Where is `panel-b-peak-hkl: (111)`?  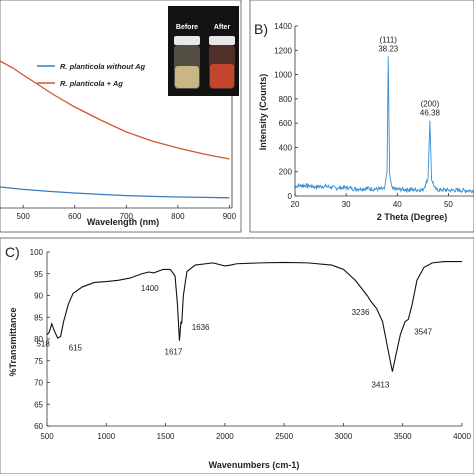
panel-b-peak-hkl: (111) is located at coordinates (388, 39).